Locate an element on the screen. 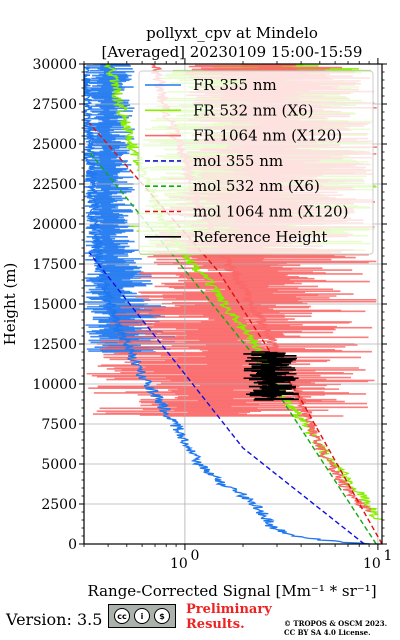 The height and width of the screenshot is (640, 400). legend-label: FR 532 nm (X6) is located at coordinates (253, 110).